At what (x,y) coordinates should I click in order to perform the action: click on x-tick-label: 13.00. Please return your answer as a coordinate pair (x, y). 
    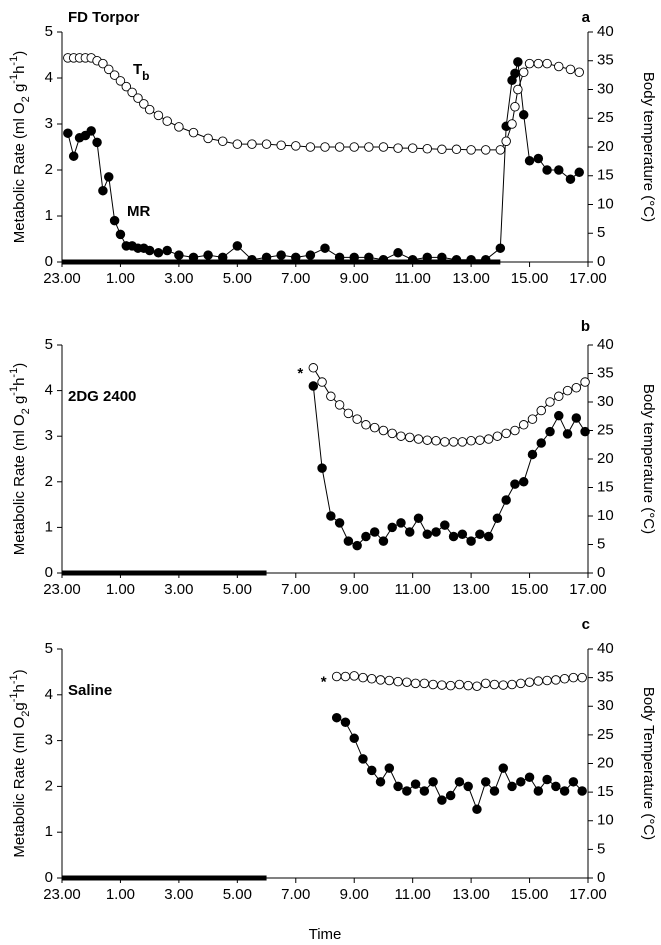
    Looking at the image, I should click on (471, 278).